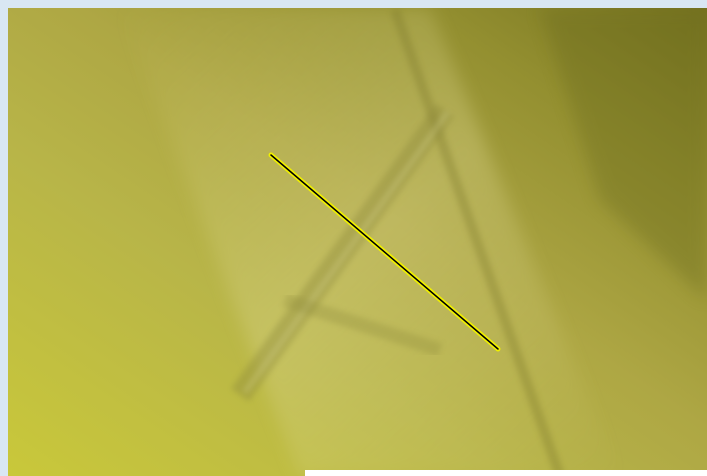 This screenshot has width=707, height=476. Describe the element at coordinates (384, 252) in the screenshot. I see `measure-line` at that location.